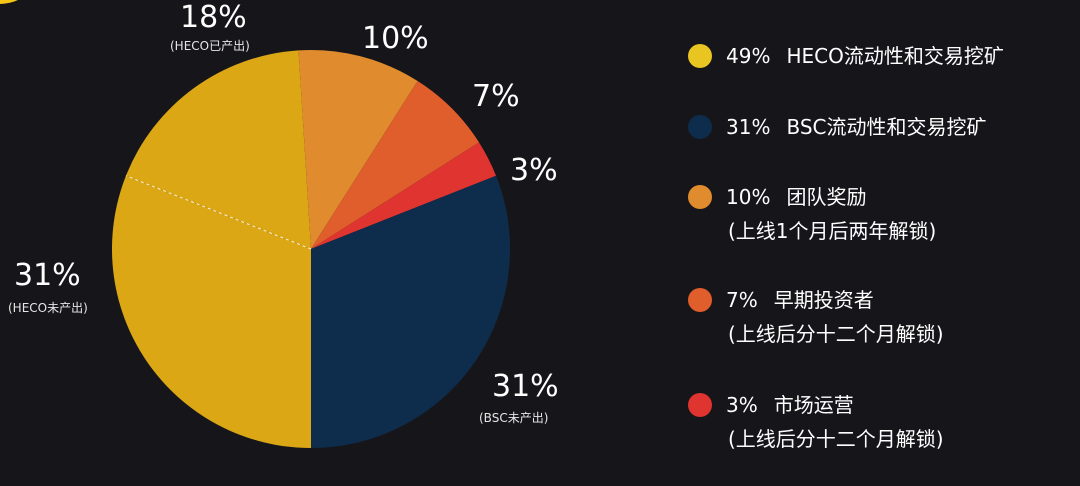 This screenshot has height=486, width=1080. I want to click on slice-label-bsc-unproduced: 31%, so click(525, 386).